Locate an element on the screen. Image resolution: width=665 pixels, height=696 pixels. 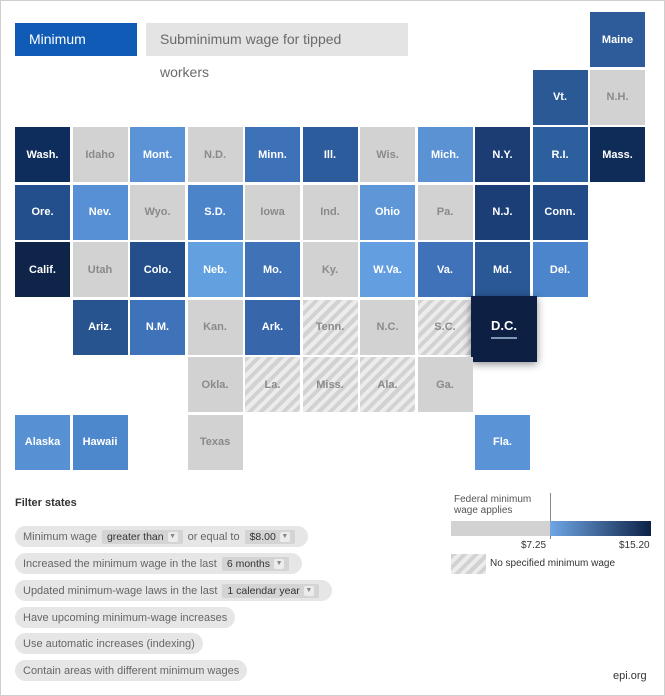
state-mont: Mont. is located at coordinates (157, 154).